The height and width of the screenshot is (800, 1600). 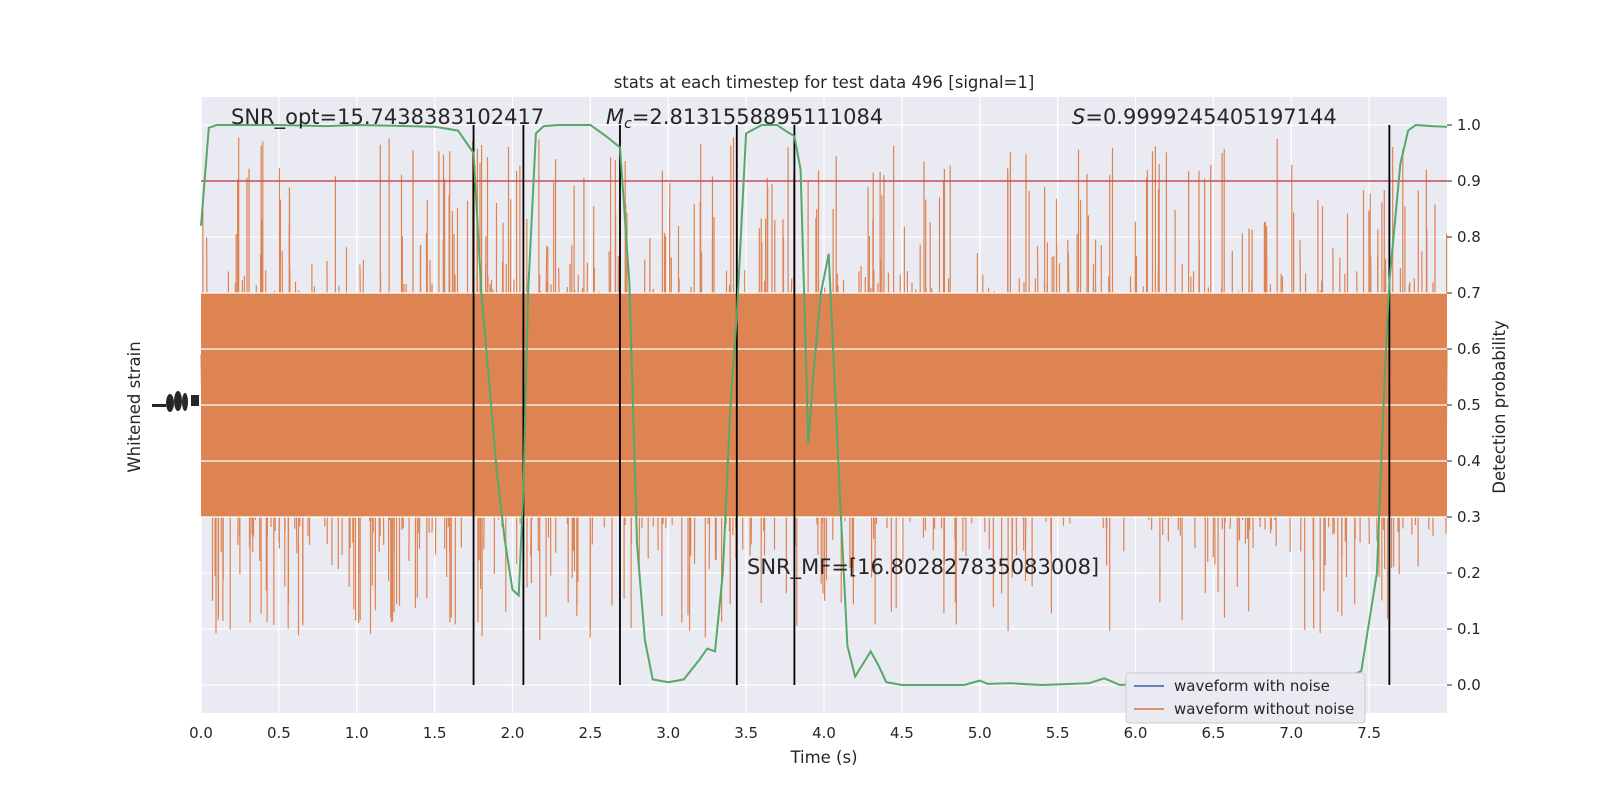 What do you see at coordinates (513, 733) in the screenshot?
I see `x-tick-label: 2.0` at bounding box center [513, 733].